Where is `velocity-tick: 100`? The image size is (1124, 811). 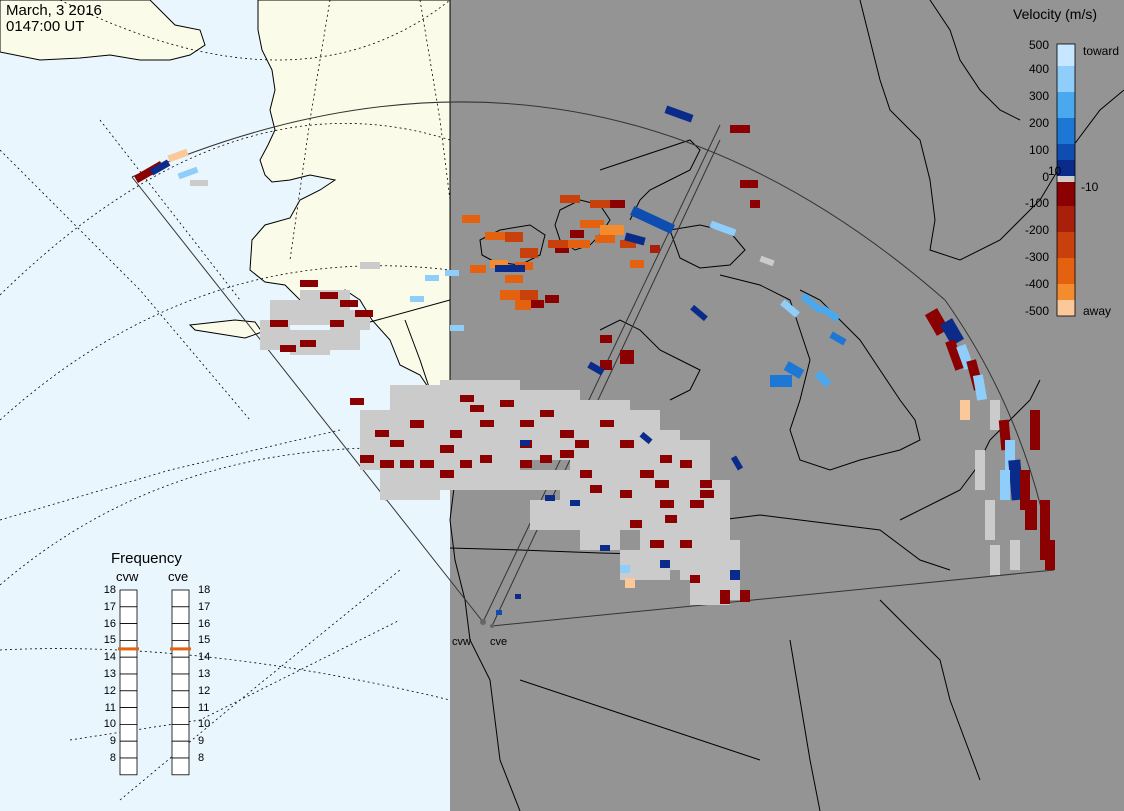
velocity-tick: 100 is located at coordinates (1038, 150).